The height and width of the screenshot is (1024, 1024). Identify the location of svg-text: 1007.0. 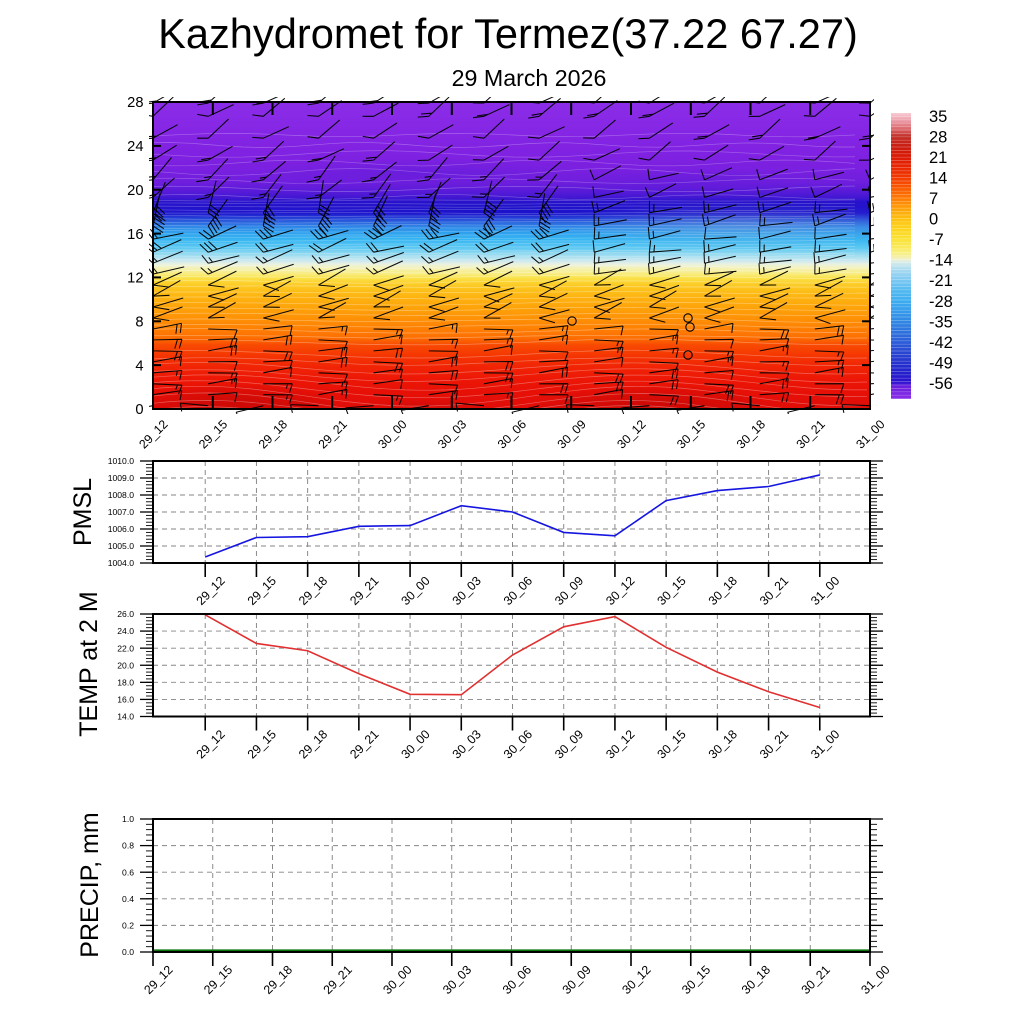
(121, 512).